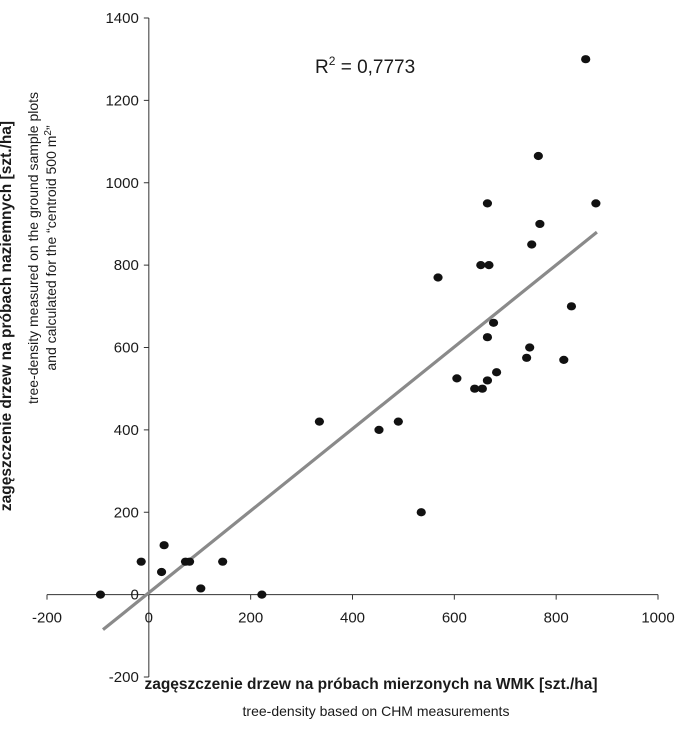 This screenshot has height=745, width=688. Describe the element at coordinates (47, 618) in the screenshot. I see `x-tick-label: -200` at that location.